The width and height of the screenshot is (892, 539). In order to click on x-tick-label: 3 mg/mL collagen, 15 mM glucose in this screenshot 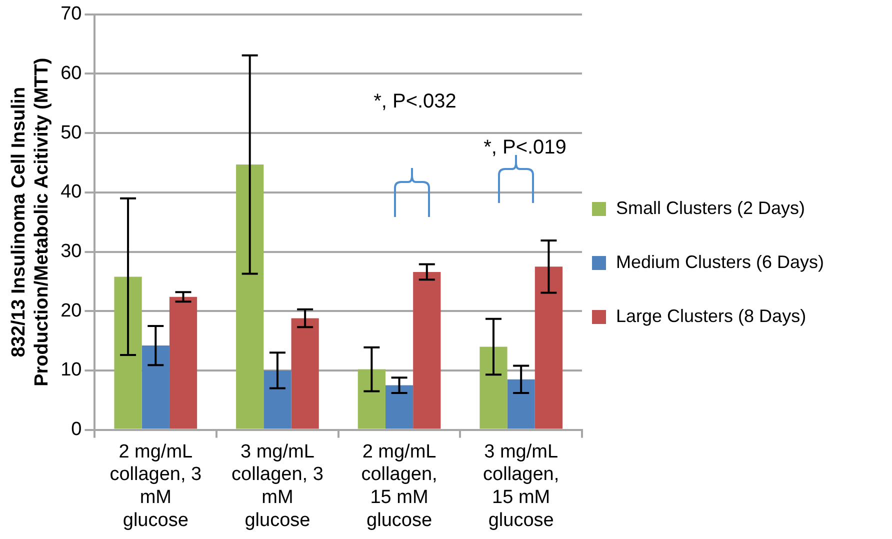, I will do `click(521, 486)`.